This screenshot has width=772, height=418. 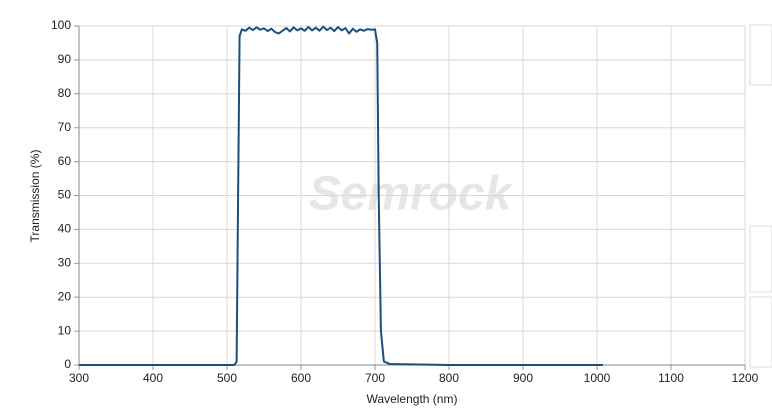 What do you see at coordinates (523, 378) in the screenshot?
I see `x-tick-label: 900` at bounding box center [523, 378].